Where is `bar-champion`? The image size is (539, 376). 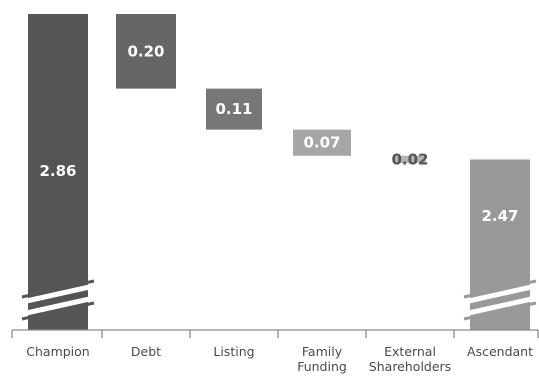
bar-champion is located at coordinates (58, 172).